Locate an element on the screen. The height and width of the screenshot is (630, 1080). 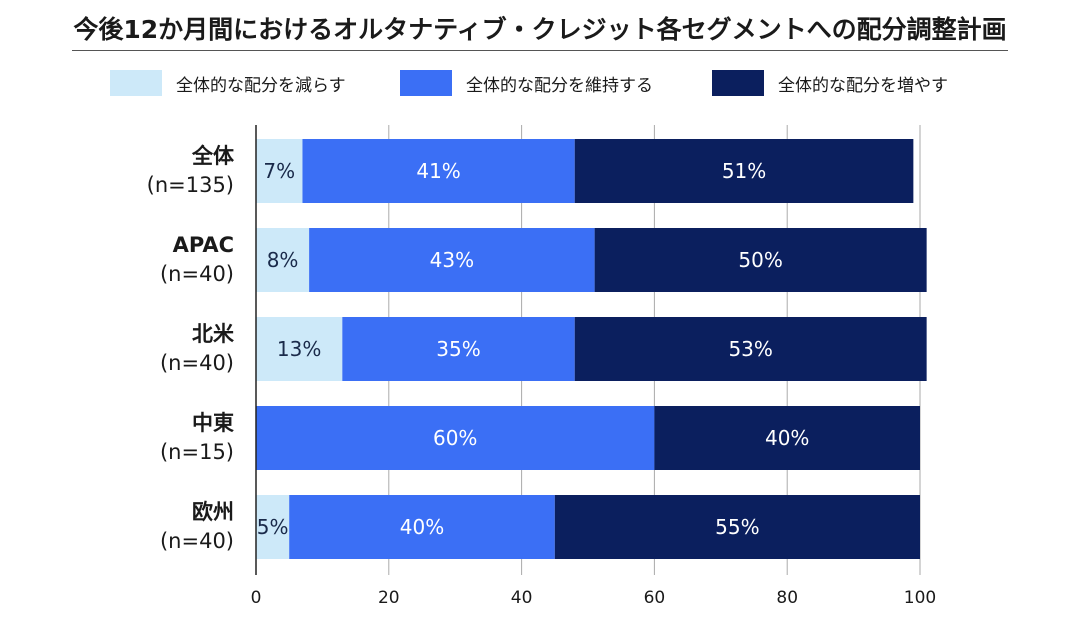
category-label: APAC is located at coordinates (203, 245).